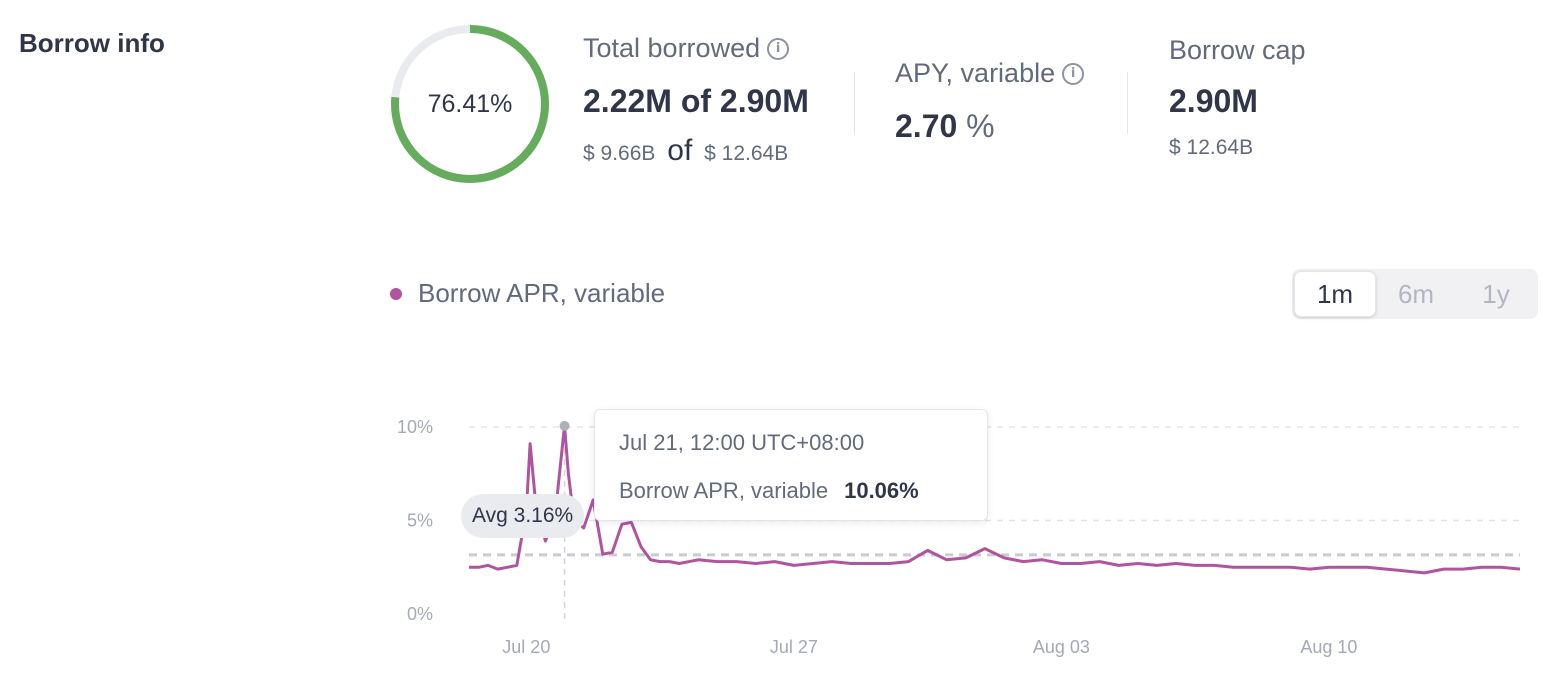 This screenshot has height=690, width=1558. Describe the element at coordinates (396, 293) in the screenshot. I see `legend-dot-icon` at that location.